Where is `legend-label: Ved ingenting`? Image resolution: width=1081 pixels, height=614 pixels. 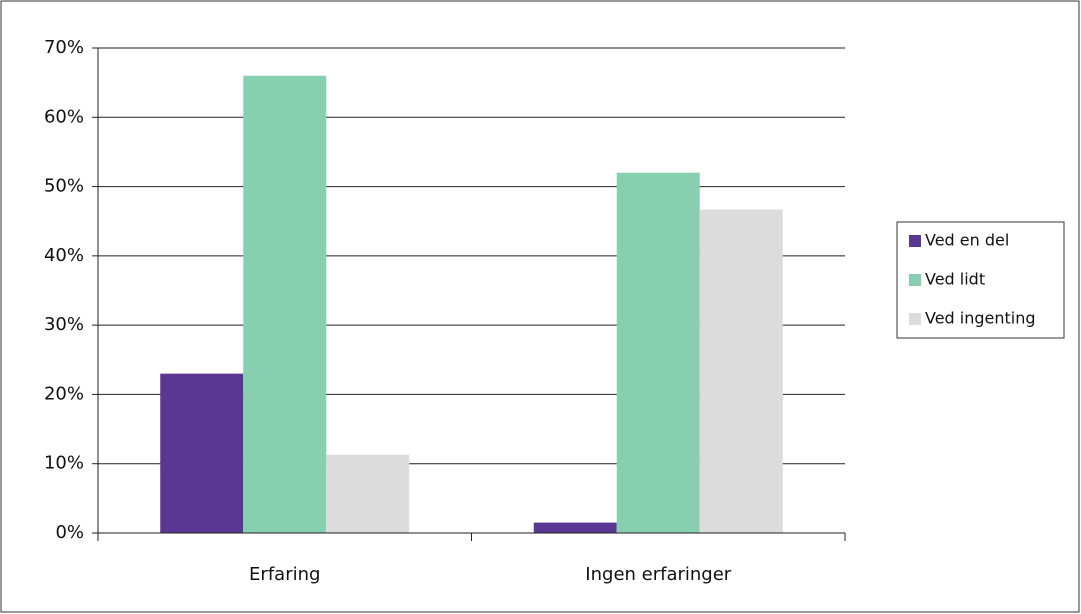 legend-label: Ved ingenting is located at coordinates (980, 318).